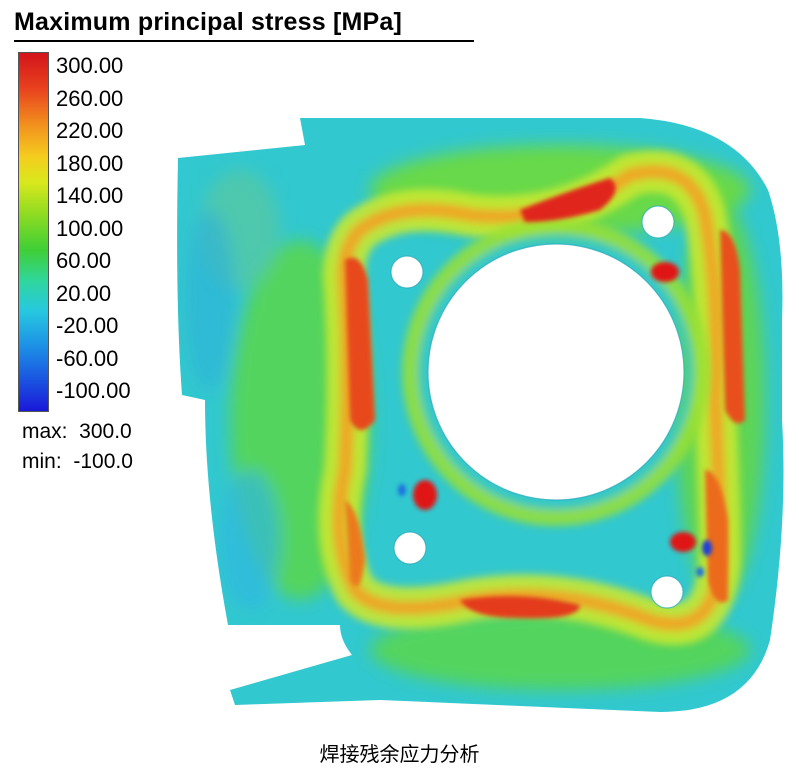  What do you see at coordinates (84, 260) in the screenshot?
I see `tick-label: 60.00` at bounding box center [84, 260].